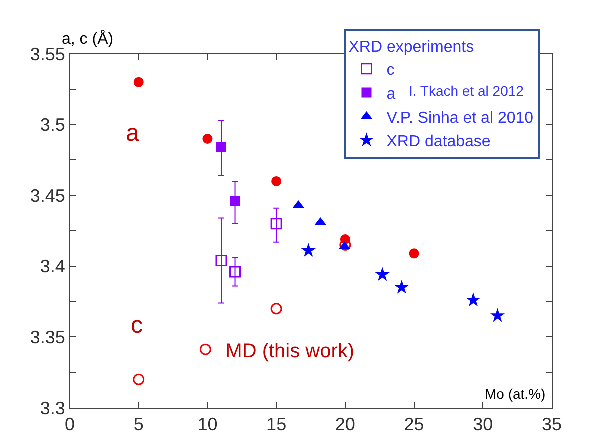  Describe the element at coordinates (70, 424) in the screenshot. I see `x-tick-label: 0` at that location.